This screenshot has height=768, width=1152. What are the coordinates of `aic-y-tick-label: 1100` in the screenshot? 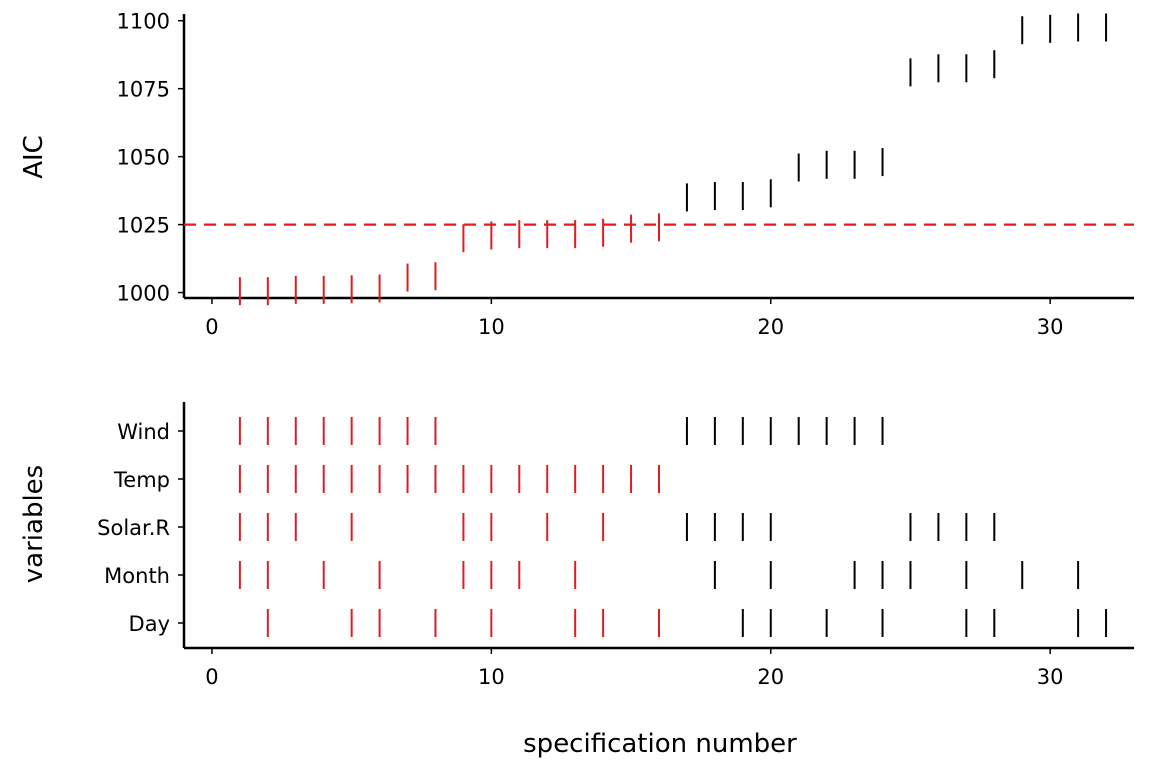 It's located at (143, 22).